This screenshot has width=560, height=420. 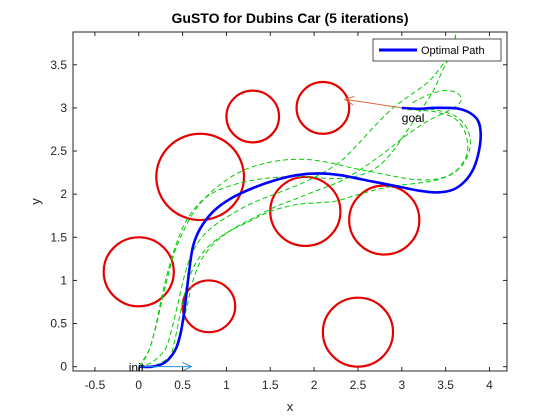 I want to click on y-tick-label: 1.5, so click(x=58, y=237).